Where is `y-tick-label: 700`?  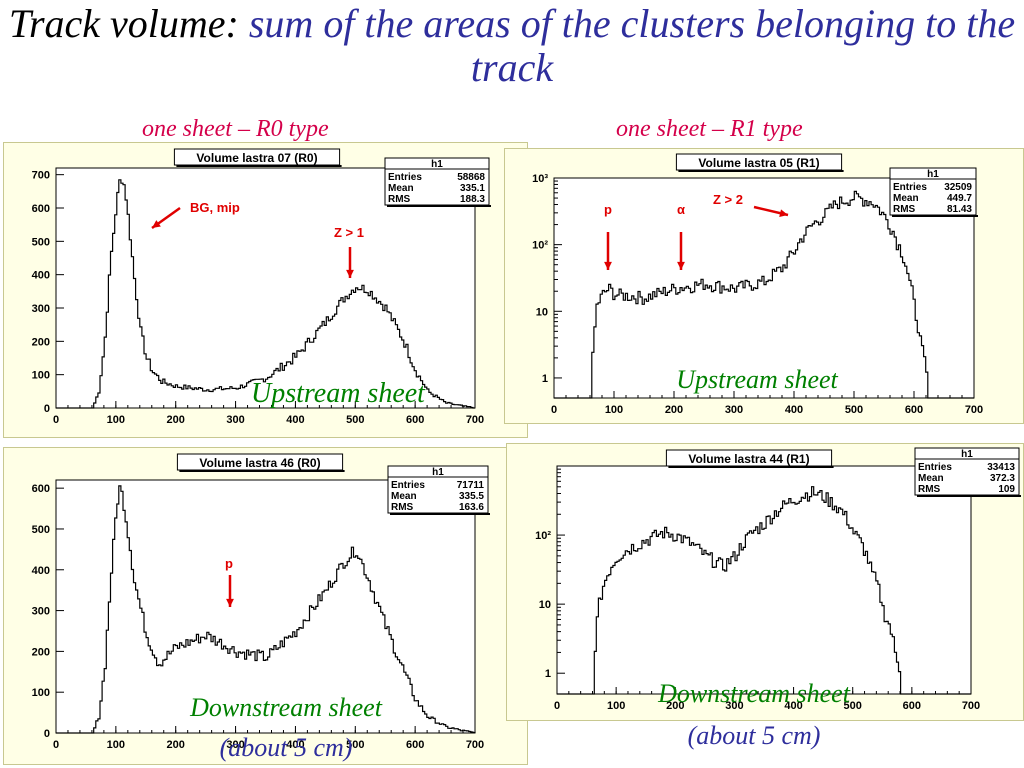
y-tick-label: 700 is located at coordinates (41, 176).